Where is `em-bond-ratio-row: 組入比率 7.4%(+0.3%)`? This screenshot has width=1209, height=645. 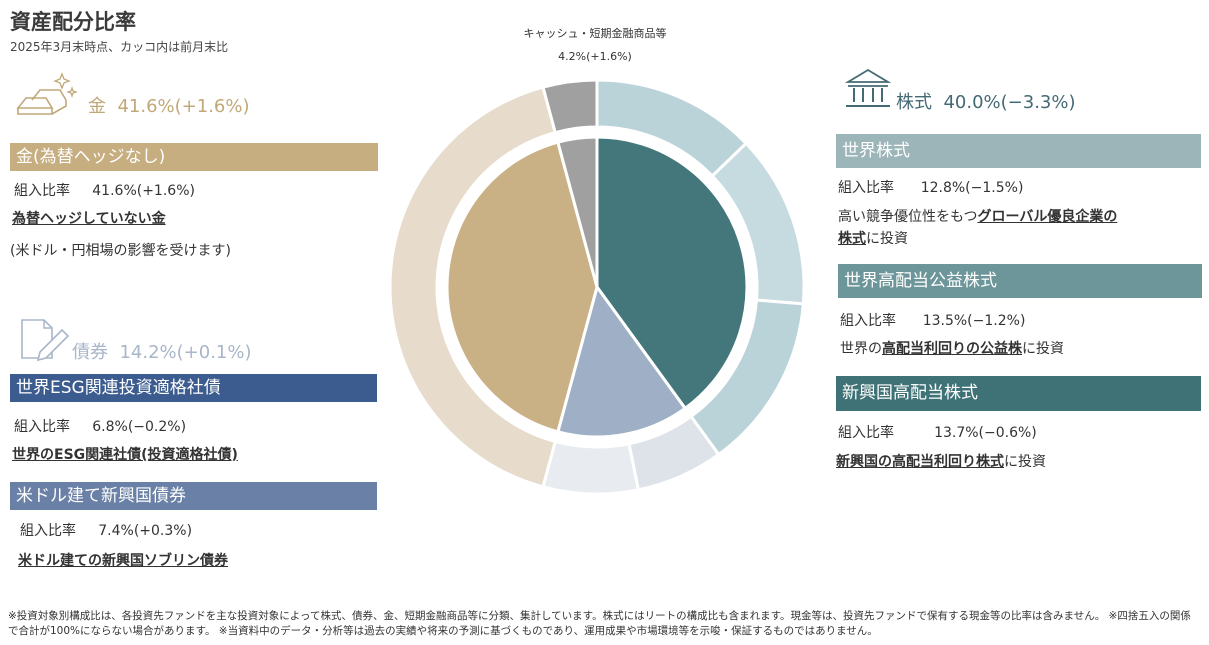
em-bond-ratio-row: 組入比率 7.4%(+0.3%) is located at coordinates (106, 531).